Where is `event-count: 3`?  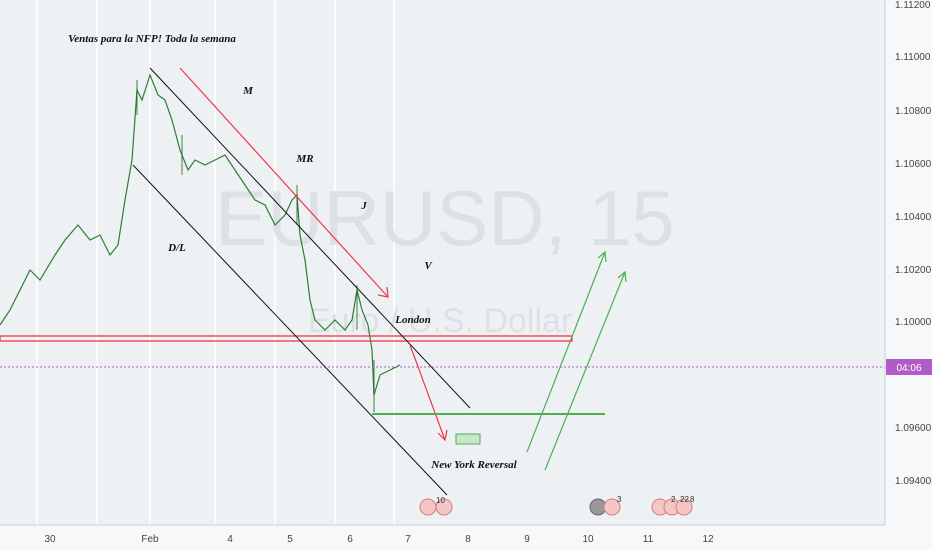 event-count: 3 is located at coordinates (619, 499).